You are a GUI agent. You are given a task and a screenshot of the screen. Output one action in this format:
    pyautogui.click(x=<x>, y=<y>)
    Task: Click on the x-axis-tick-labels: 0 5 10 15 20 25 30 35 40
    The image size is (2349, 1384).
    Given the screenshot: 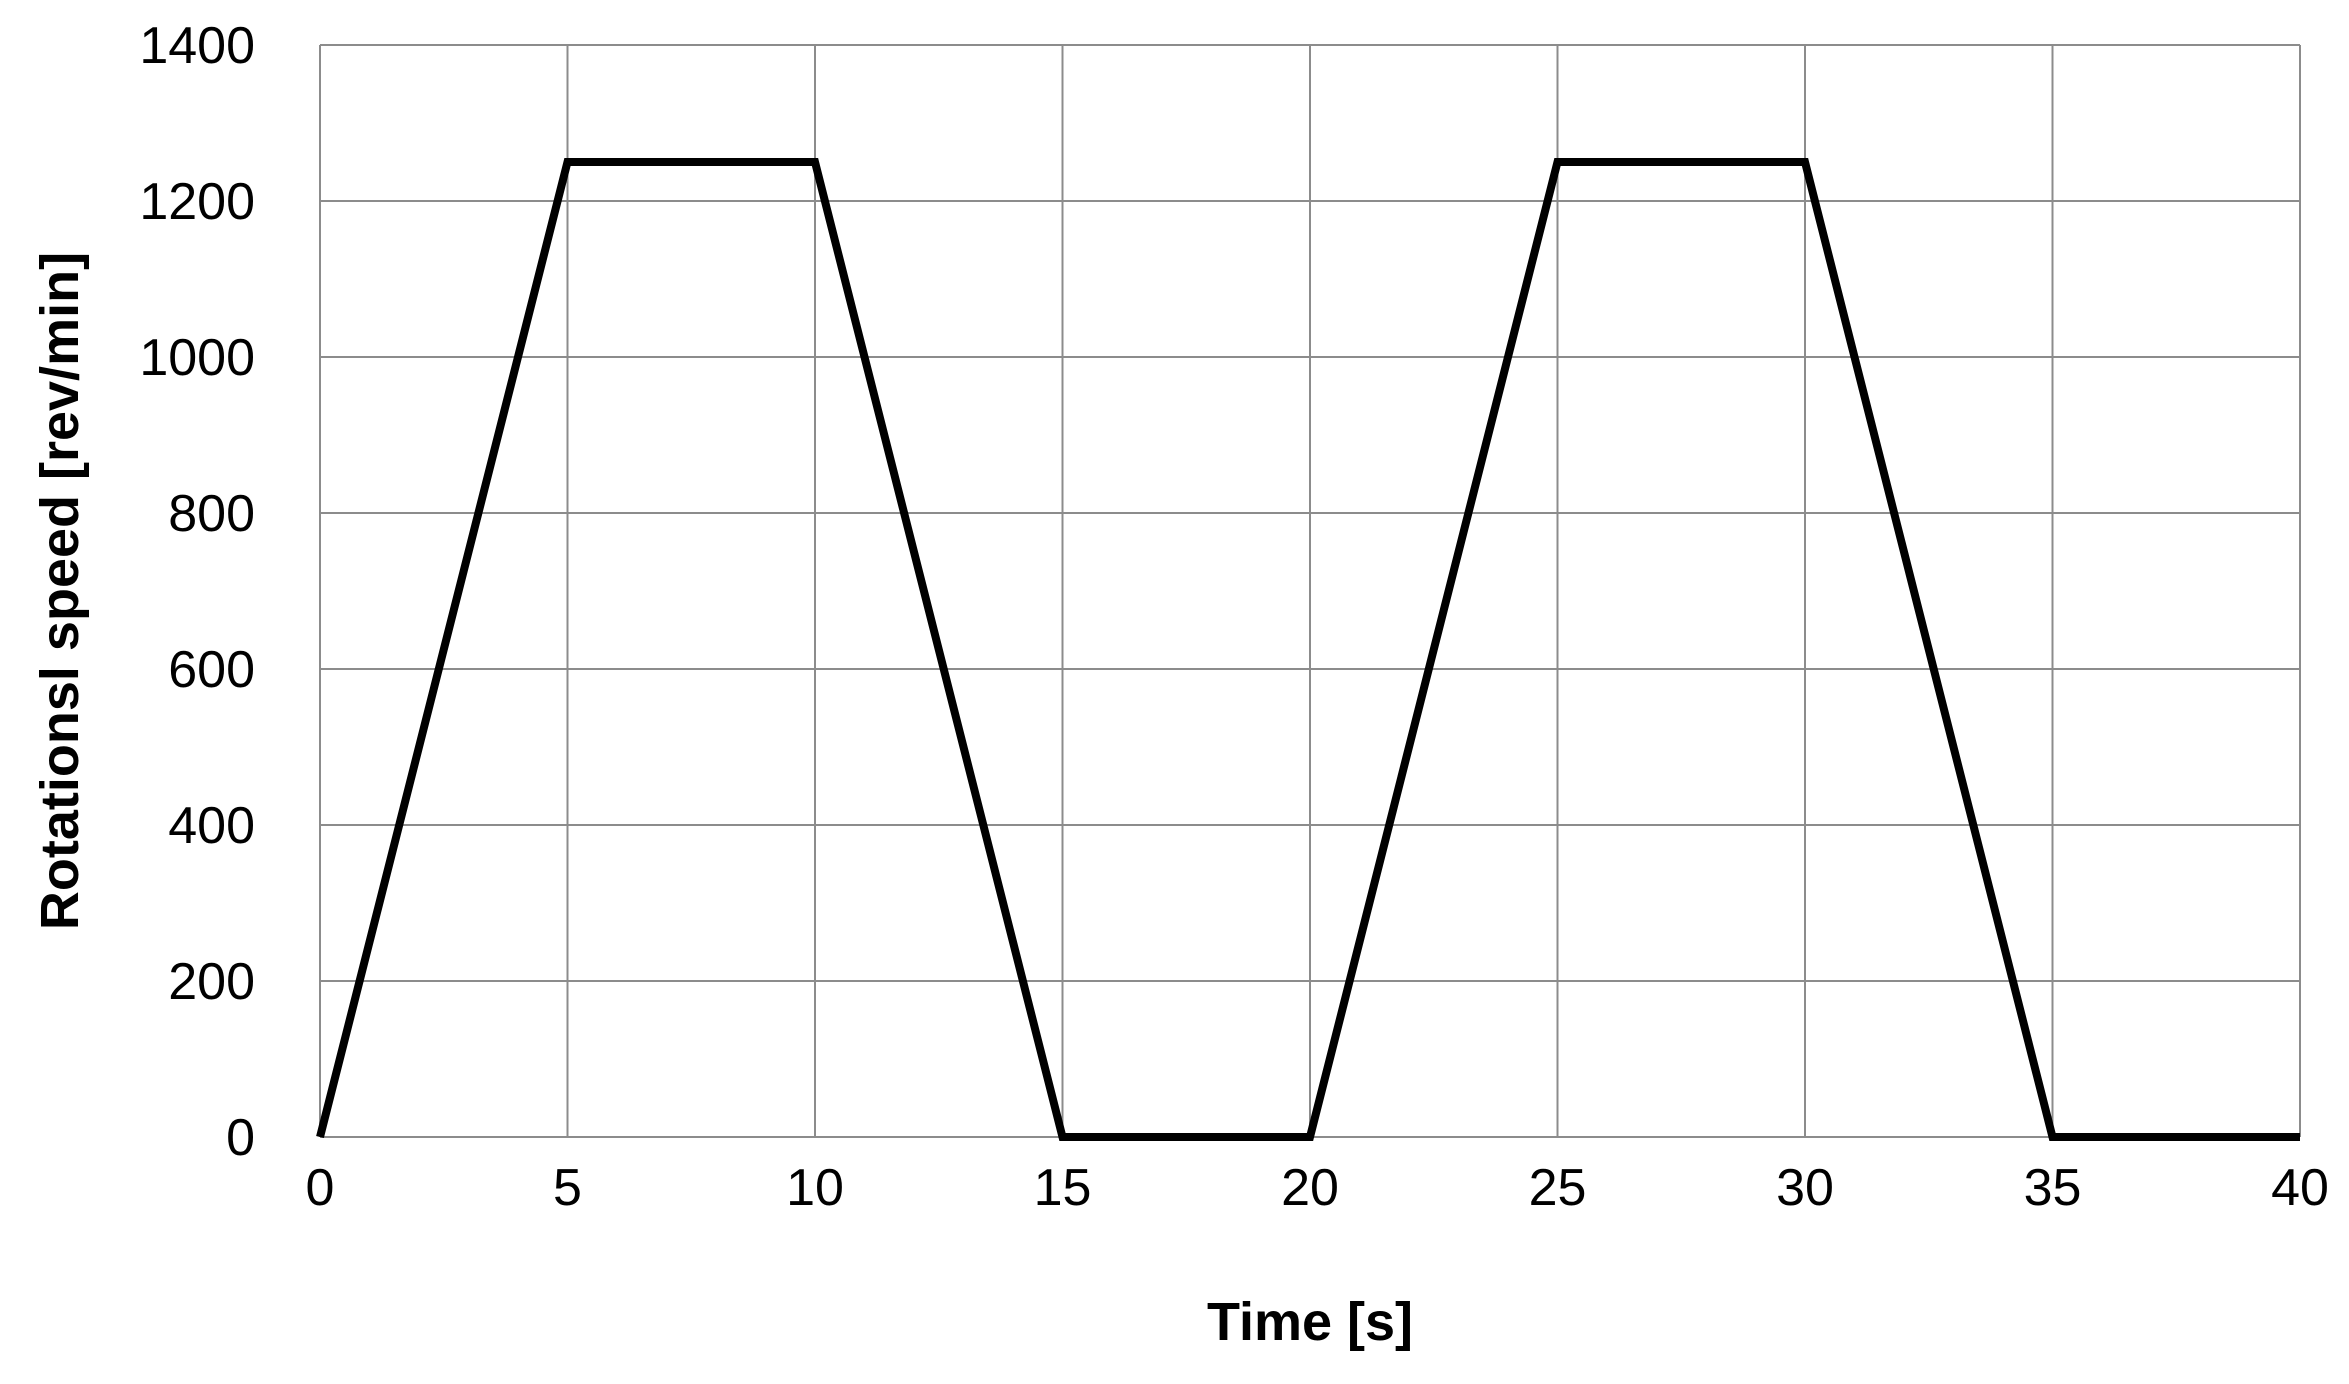 What is the action you would take?
    pyautogui.click(x=1317, y=1188)
    